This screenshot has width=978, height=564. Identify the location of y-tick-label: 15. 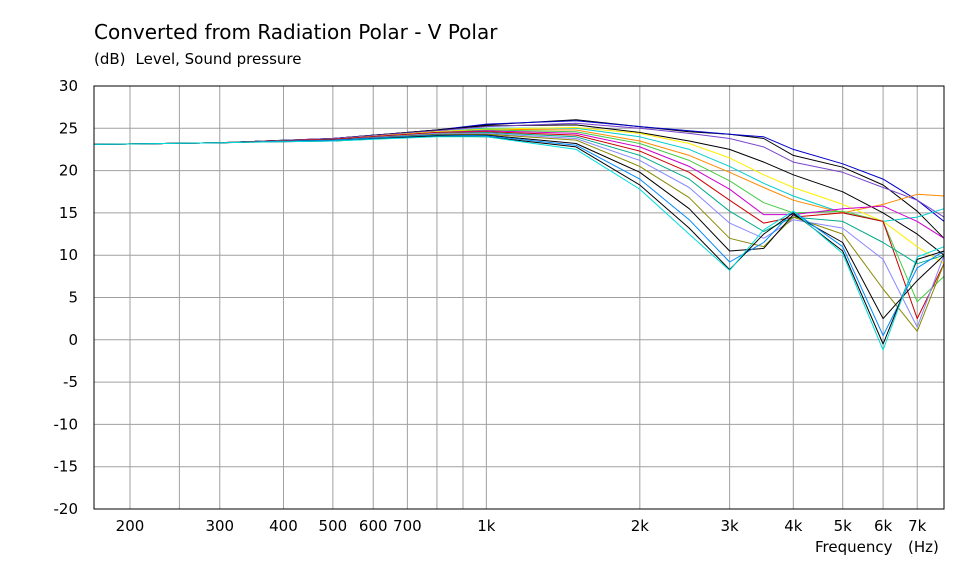
(68, 213).